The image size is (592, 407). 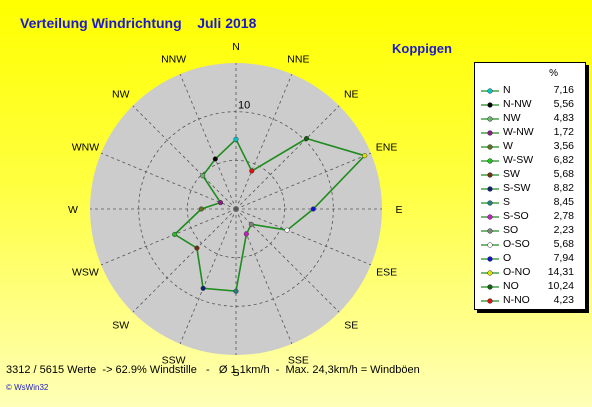 I want to click on legend-item: W-SW 6,82, so click(x=530, y=161).